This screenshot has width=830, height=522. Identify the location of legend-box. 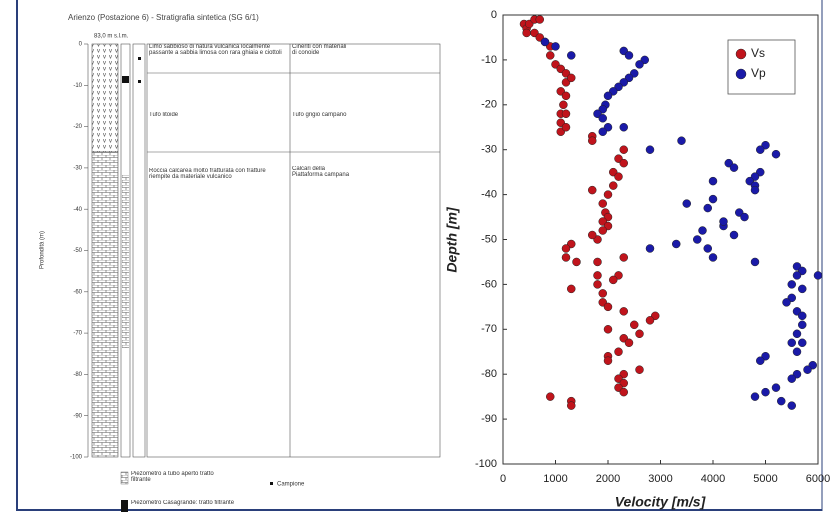
(761, 67).